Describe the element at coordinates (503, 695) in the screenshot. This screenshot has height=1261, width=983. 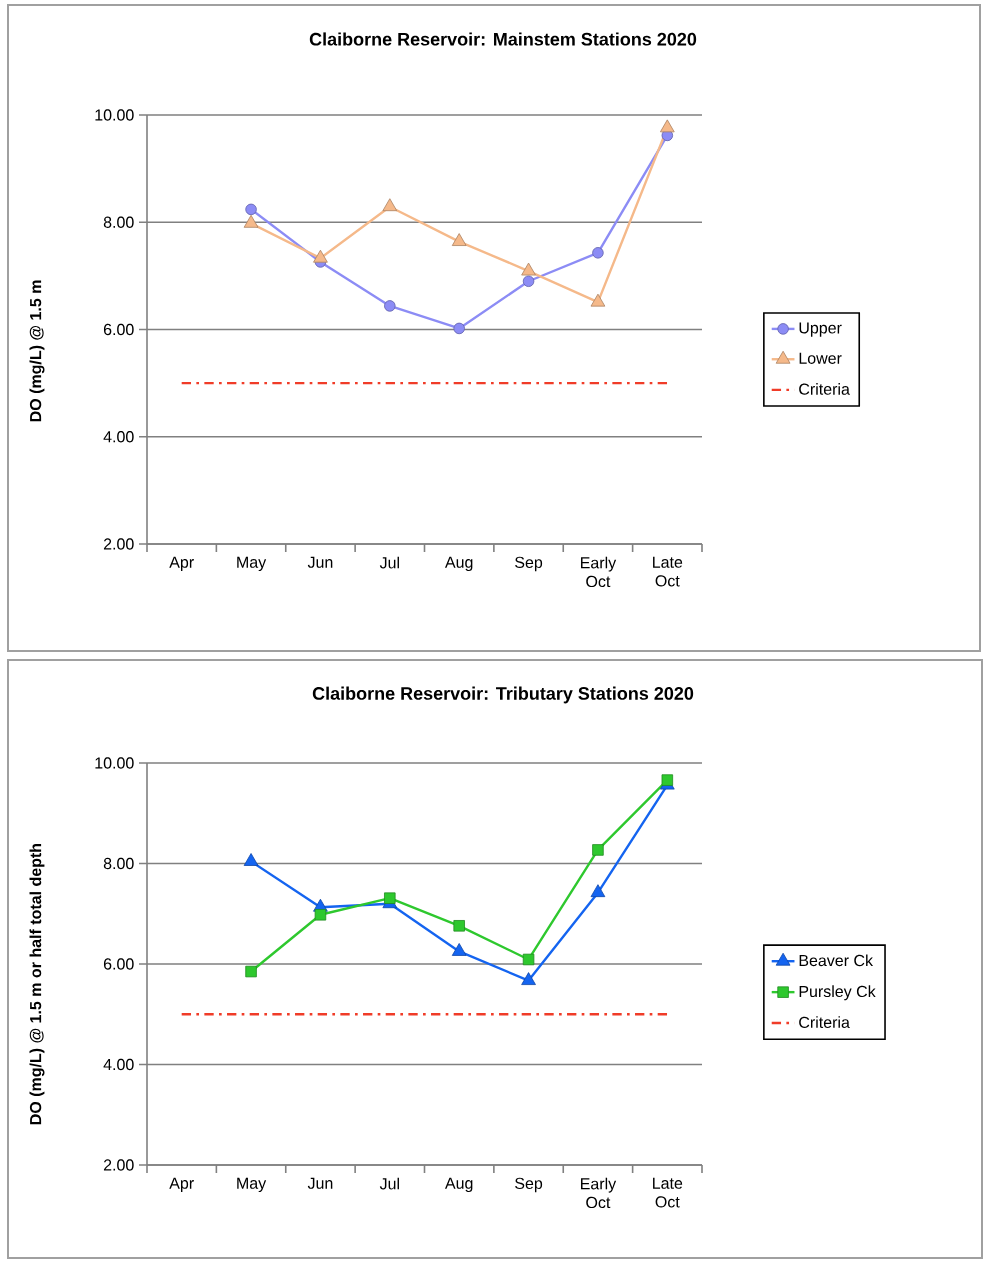
I see `chart-title: Claiborne Reservoir: Tributary Stations 2020` at that location.